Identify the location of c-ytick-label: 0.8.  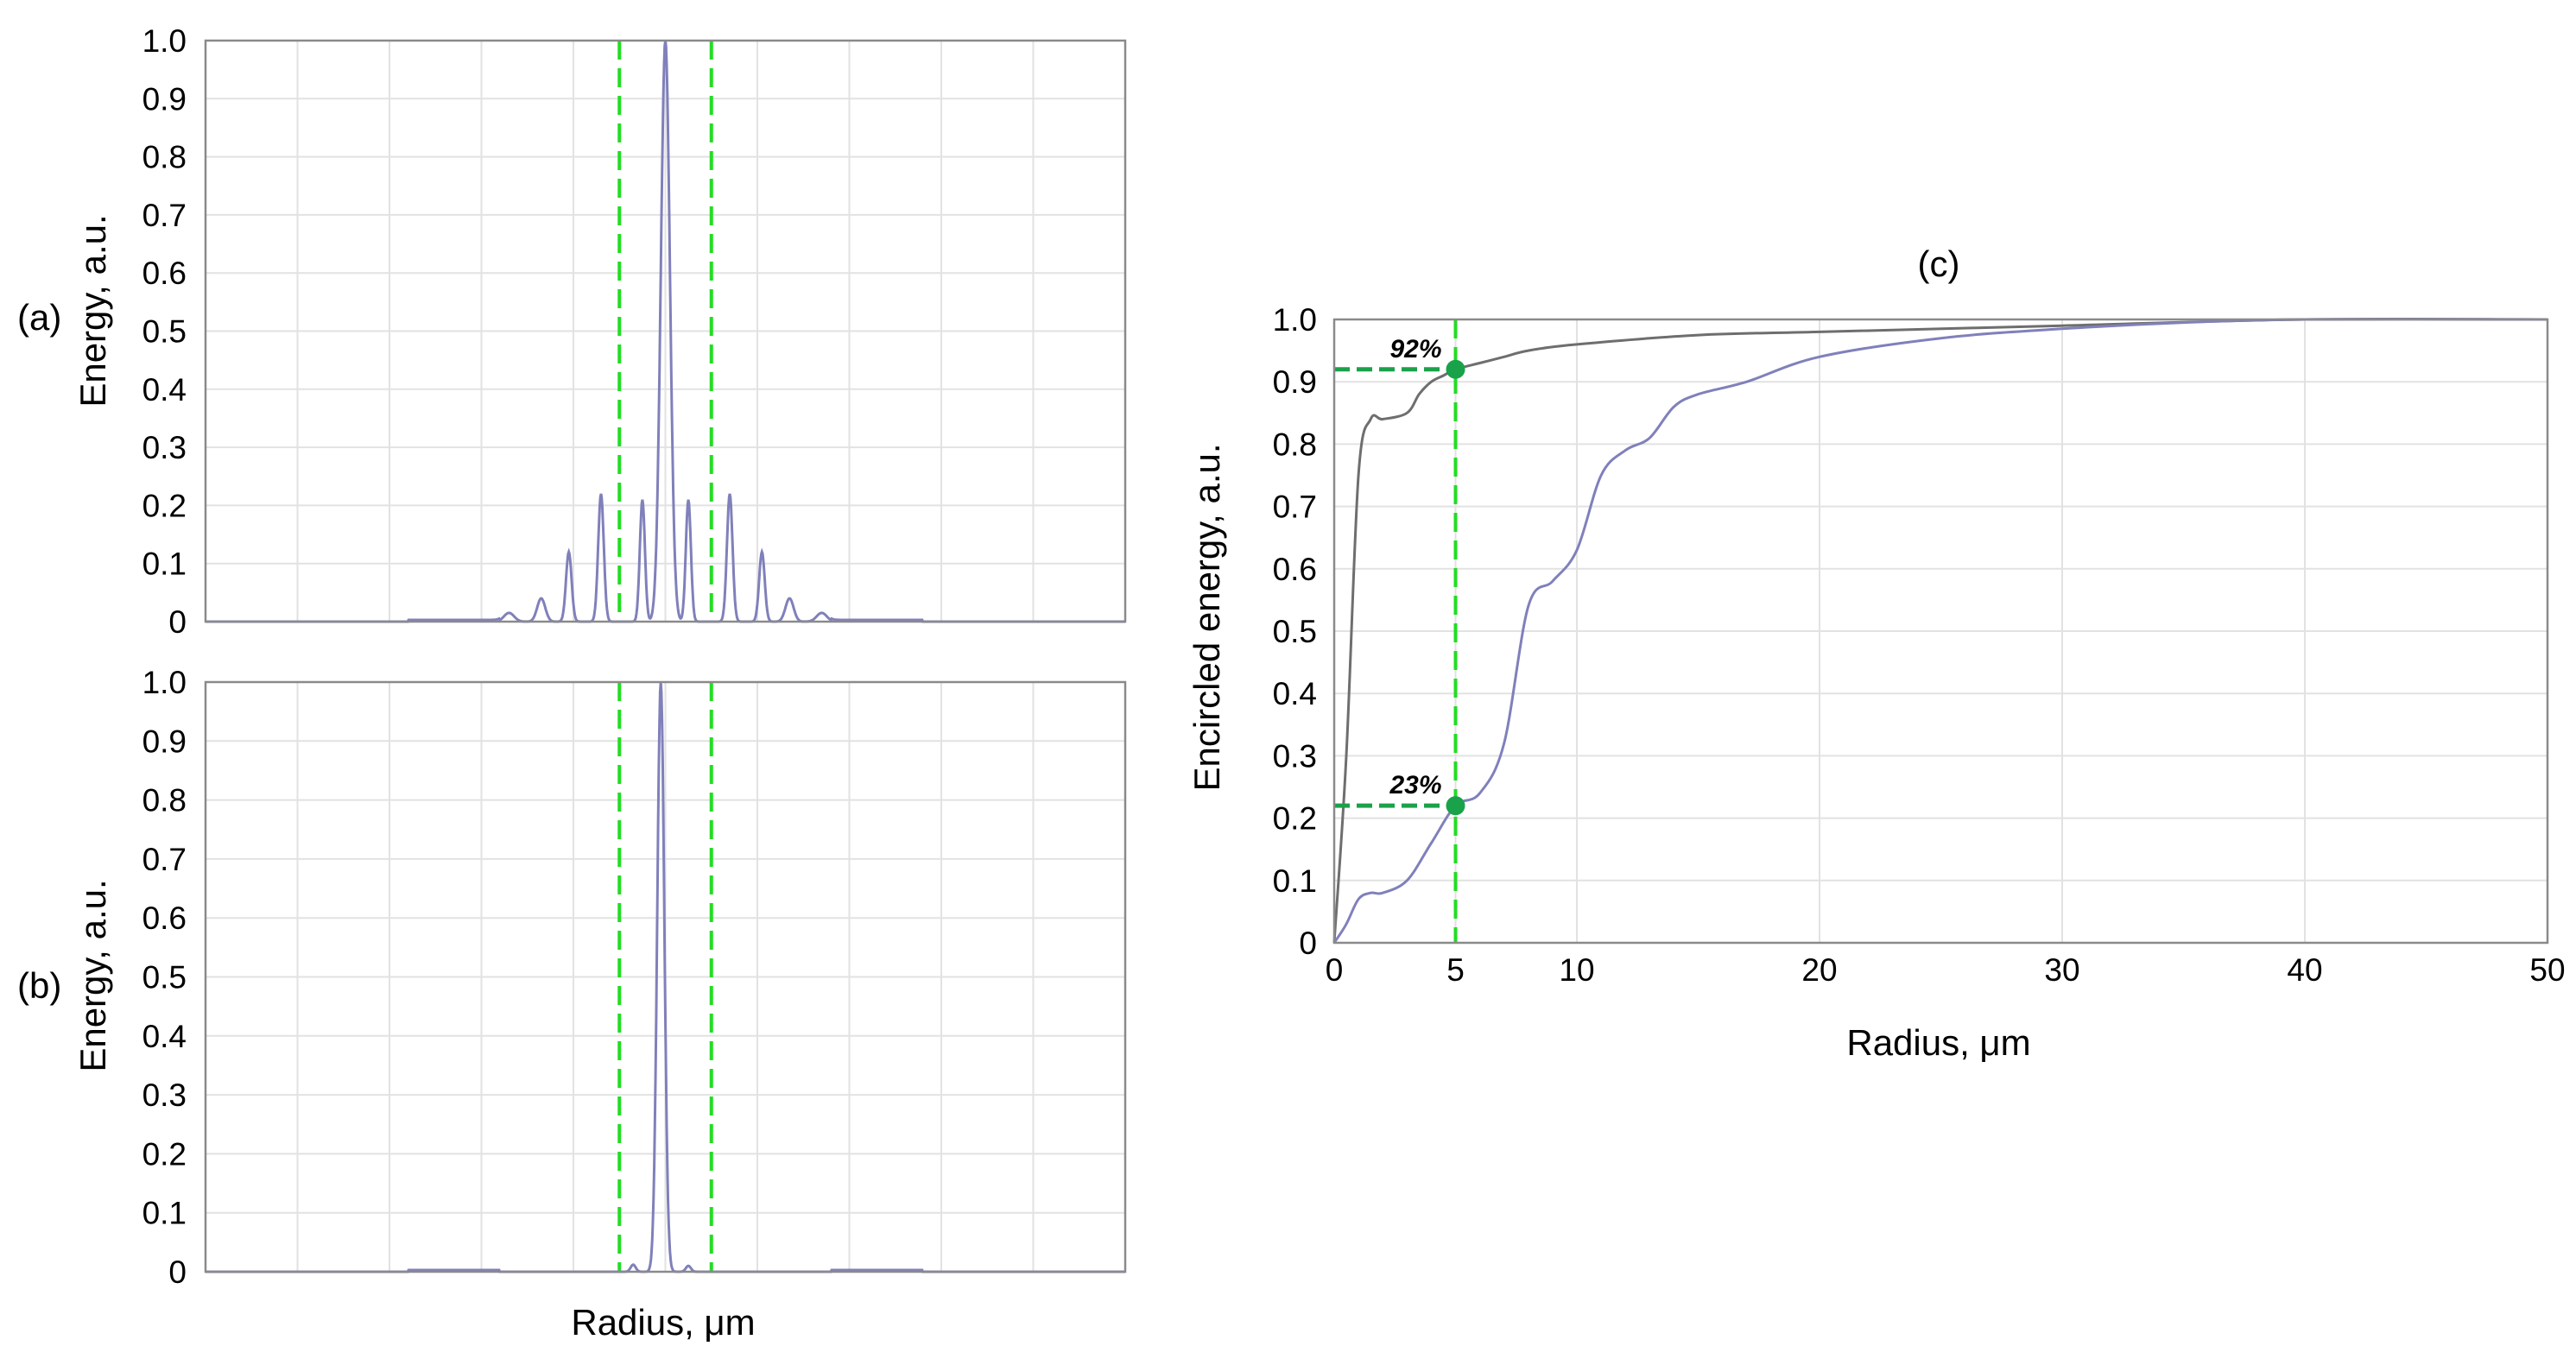
(1295, 445).